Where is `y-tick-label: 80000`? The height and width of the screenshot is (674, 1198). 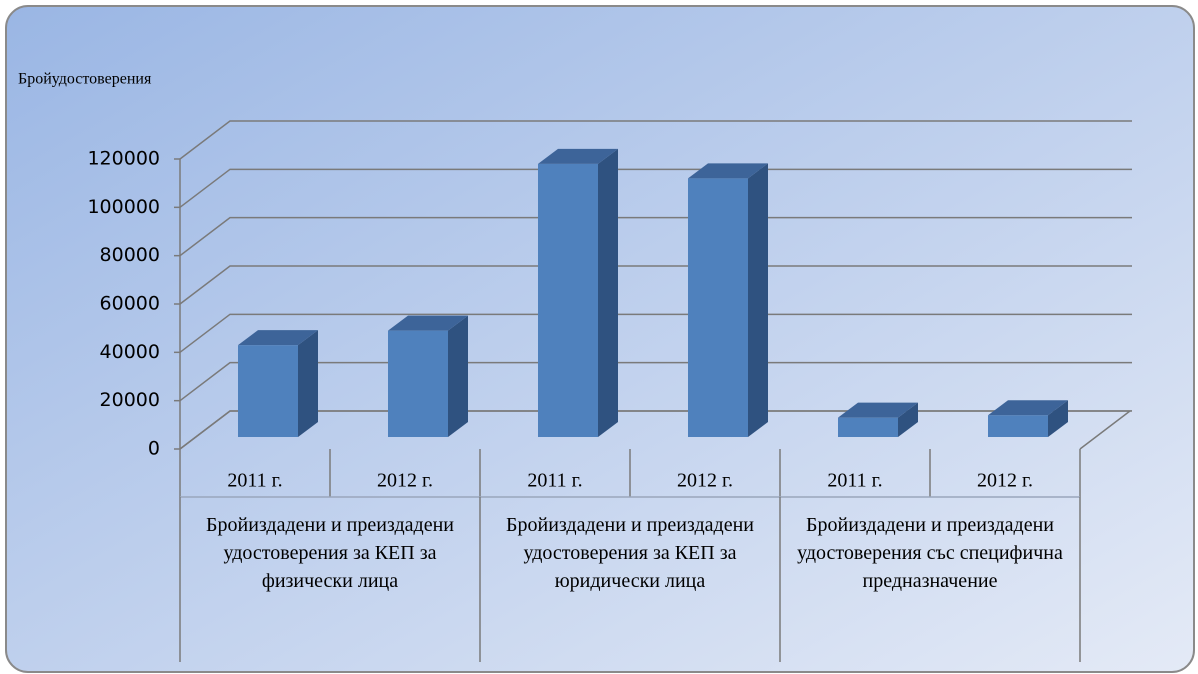
y-tick-label: 80000 is located at coordinates (130, 255).